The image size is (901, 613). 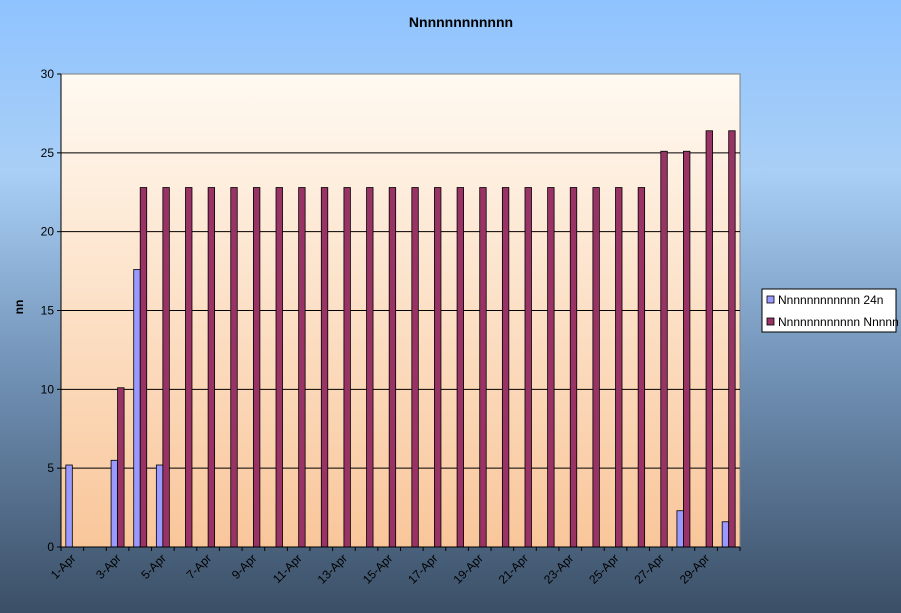 I want to click on legend-label: Nnnnnnnnnnnn 24n, so click(x=830, y=300).